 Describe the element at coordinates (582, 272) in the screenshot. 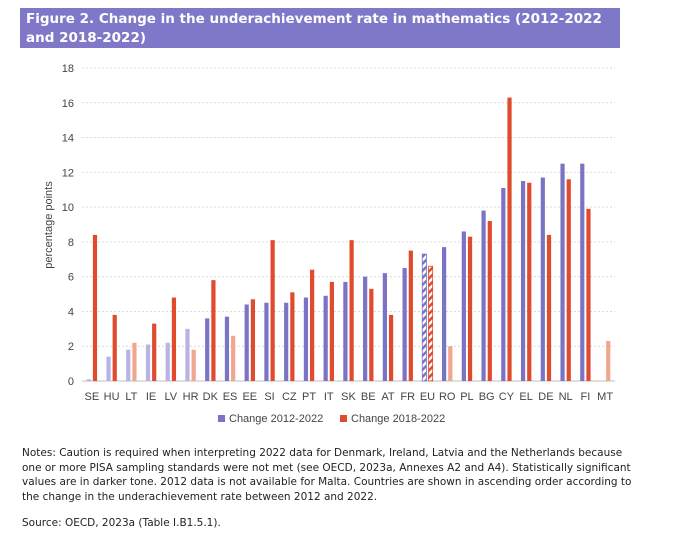

I see `bar-fi-2012-2022` at that location.